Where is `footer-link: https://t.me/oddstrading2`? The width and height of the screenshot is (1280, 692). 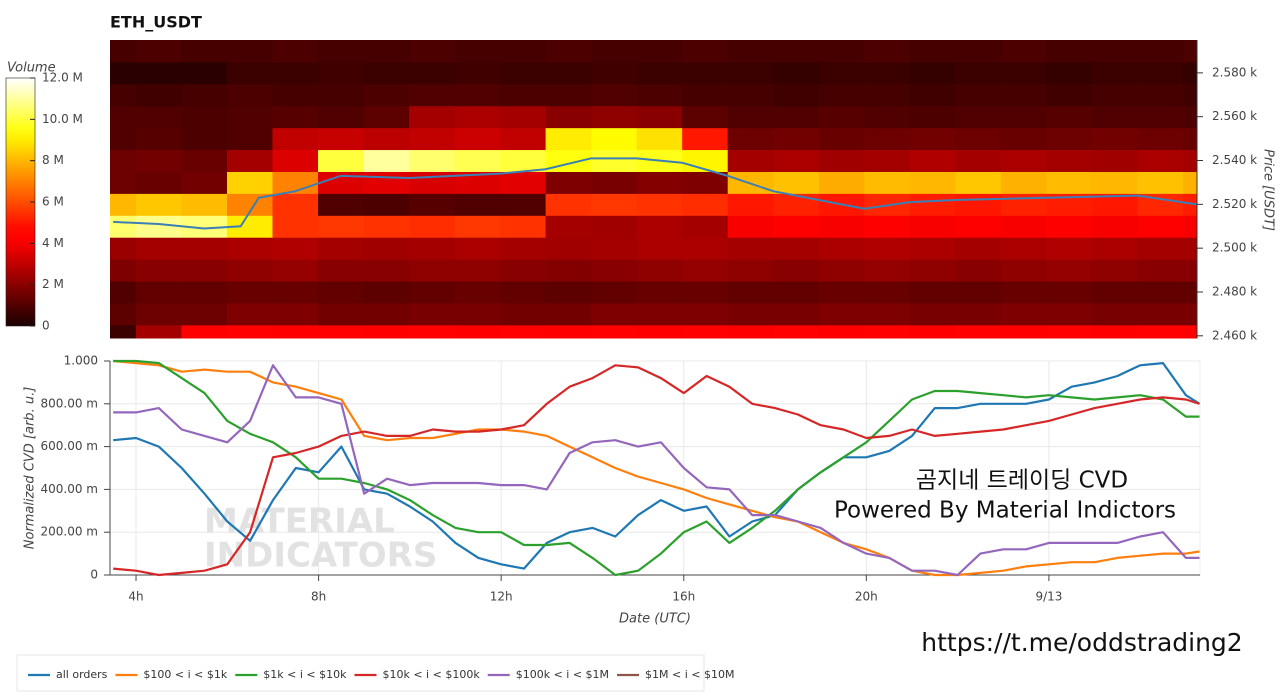
footer-link: https://t.me/oddstrading2 is located at coordinates (1081, 642).